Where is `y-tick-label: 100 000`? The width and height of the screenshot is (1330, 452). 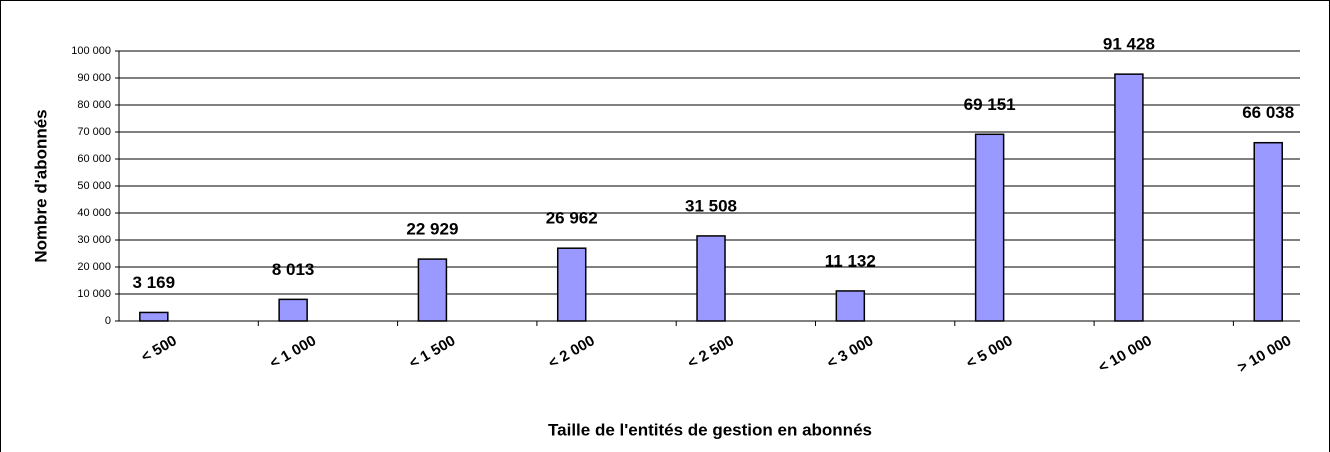
y-tick-label: 100 000 is located at coordinates (91, 51).